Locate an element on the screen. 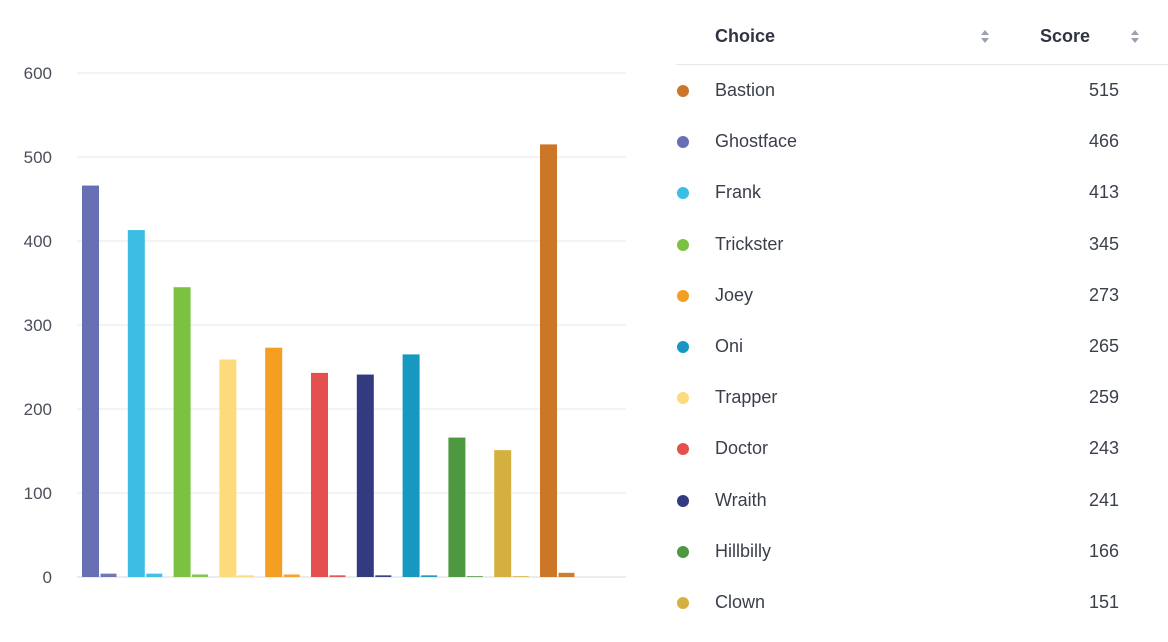 The height and width of the screenshot is (642, 1168). table-row: Oni 265 is located at coordinates (922, 346).